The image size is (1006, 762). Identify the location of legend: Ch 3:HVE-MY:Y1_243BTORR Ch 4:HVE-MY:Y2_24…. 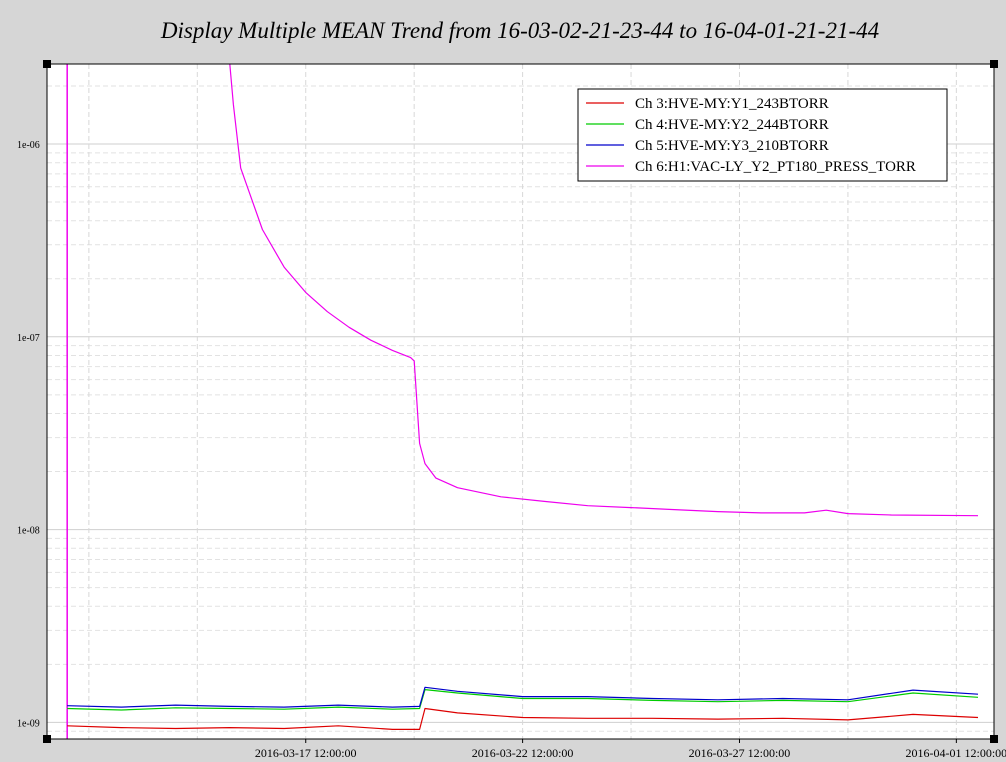
(762, 135).